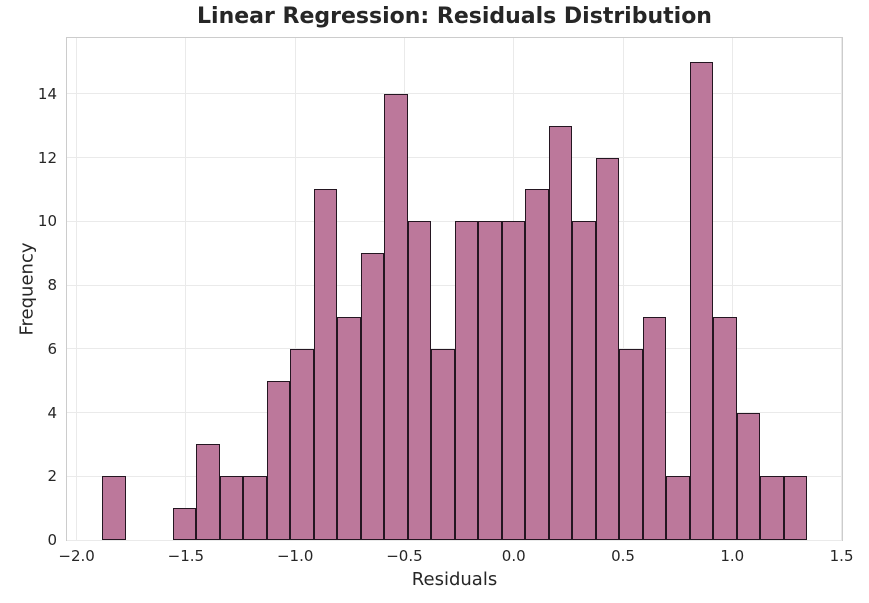  What do you see at coordinates (52, 348) in the screenshot?
I see `y-tick-label: 6` at bounding box center [52, 348].